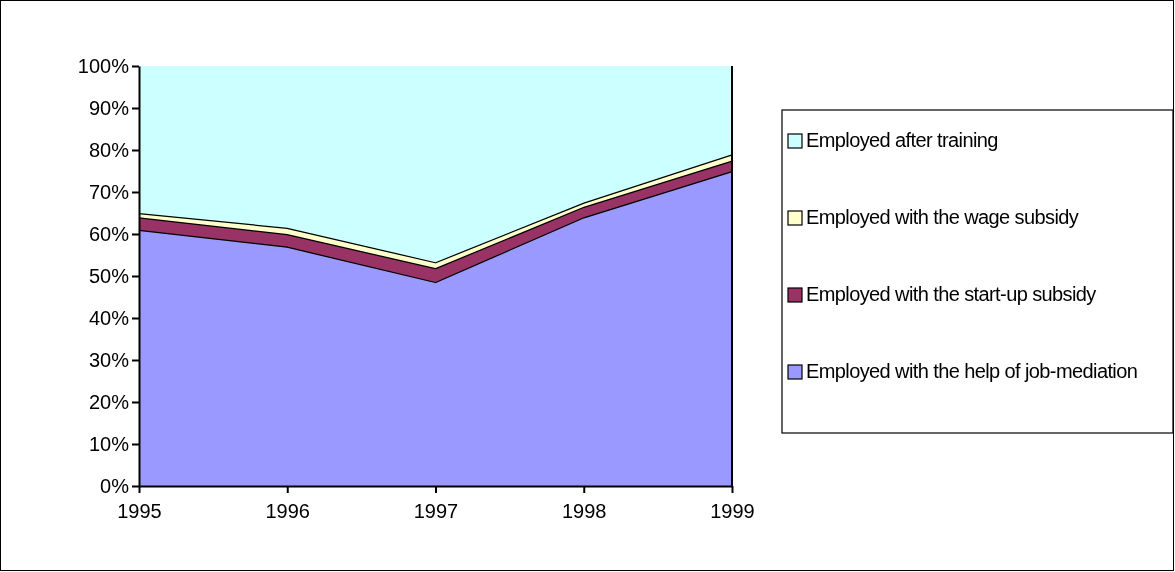 The image size is (1175, 572). Describe the element at coordinates (115, 485) in the screenshot. I see `y-tick-label: 0%` at that location.